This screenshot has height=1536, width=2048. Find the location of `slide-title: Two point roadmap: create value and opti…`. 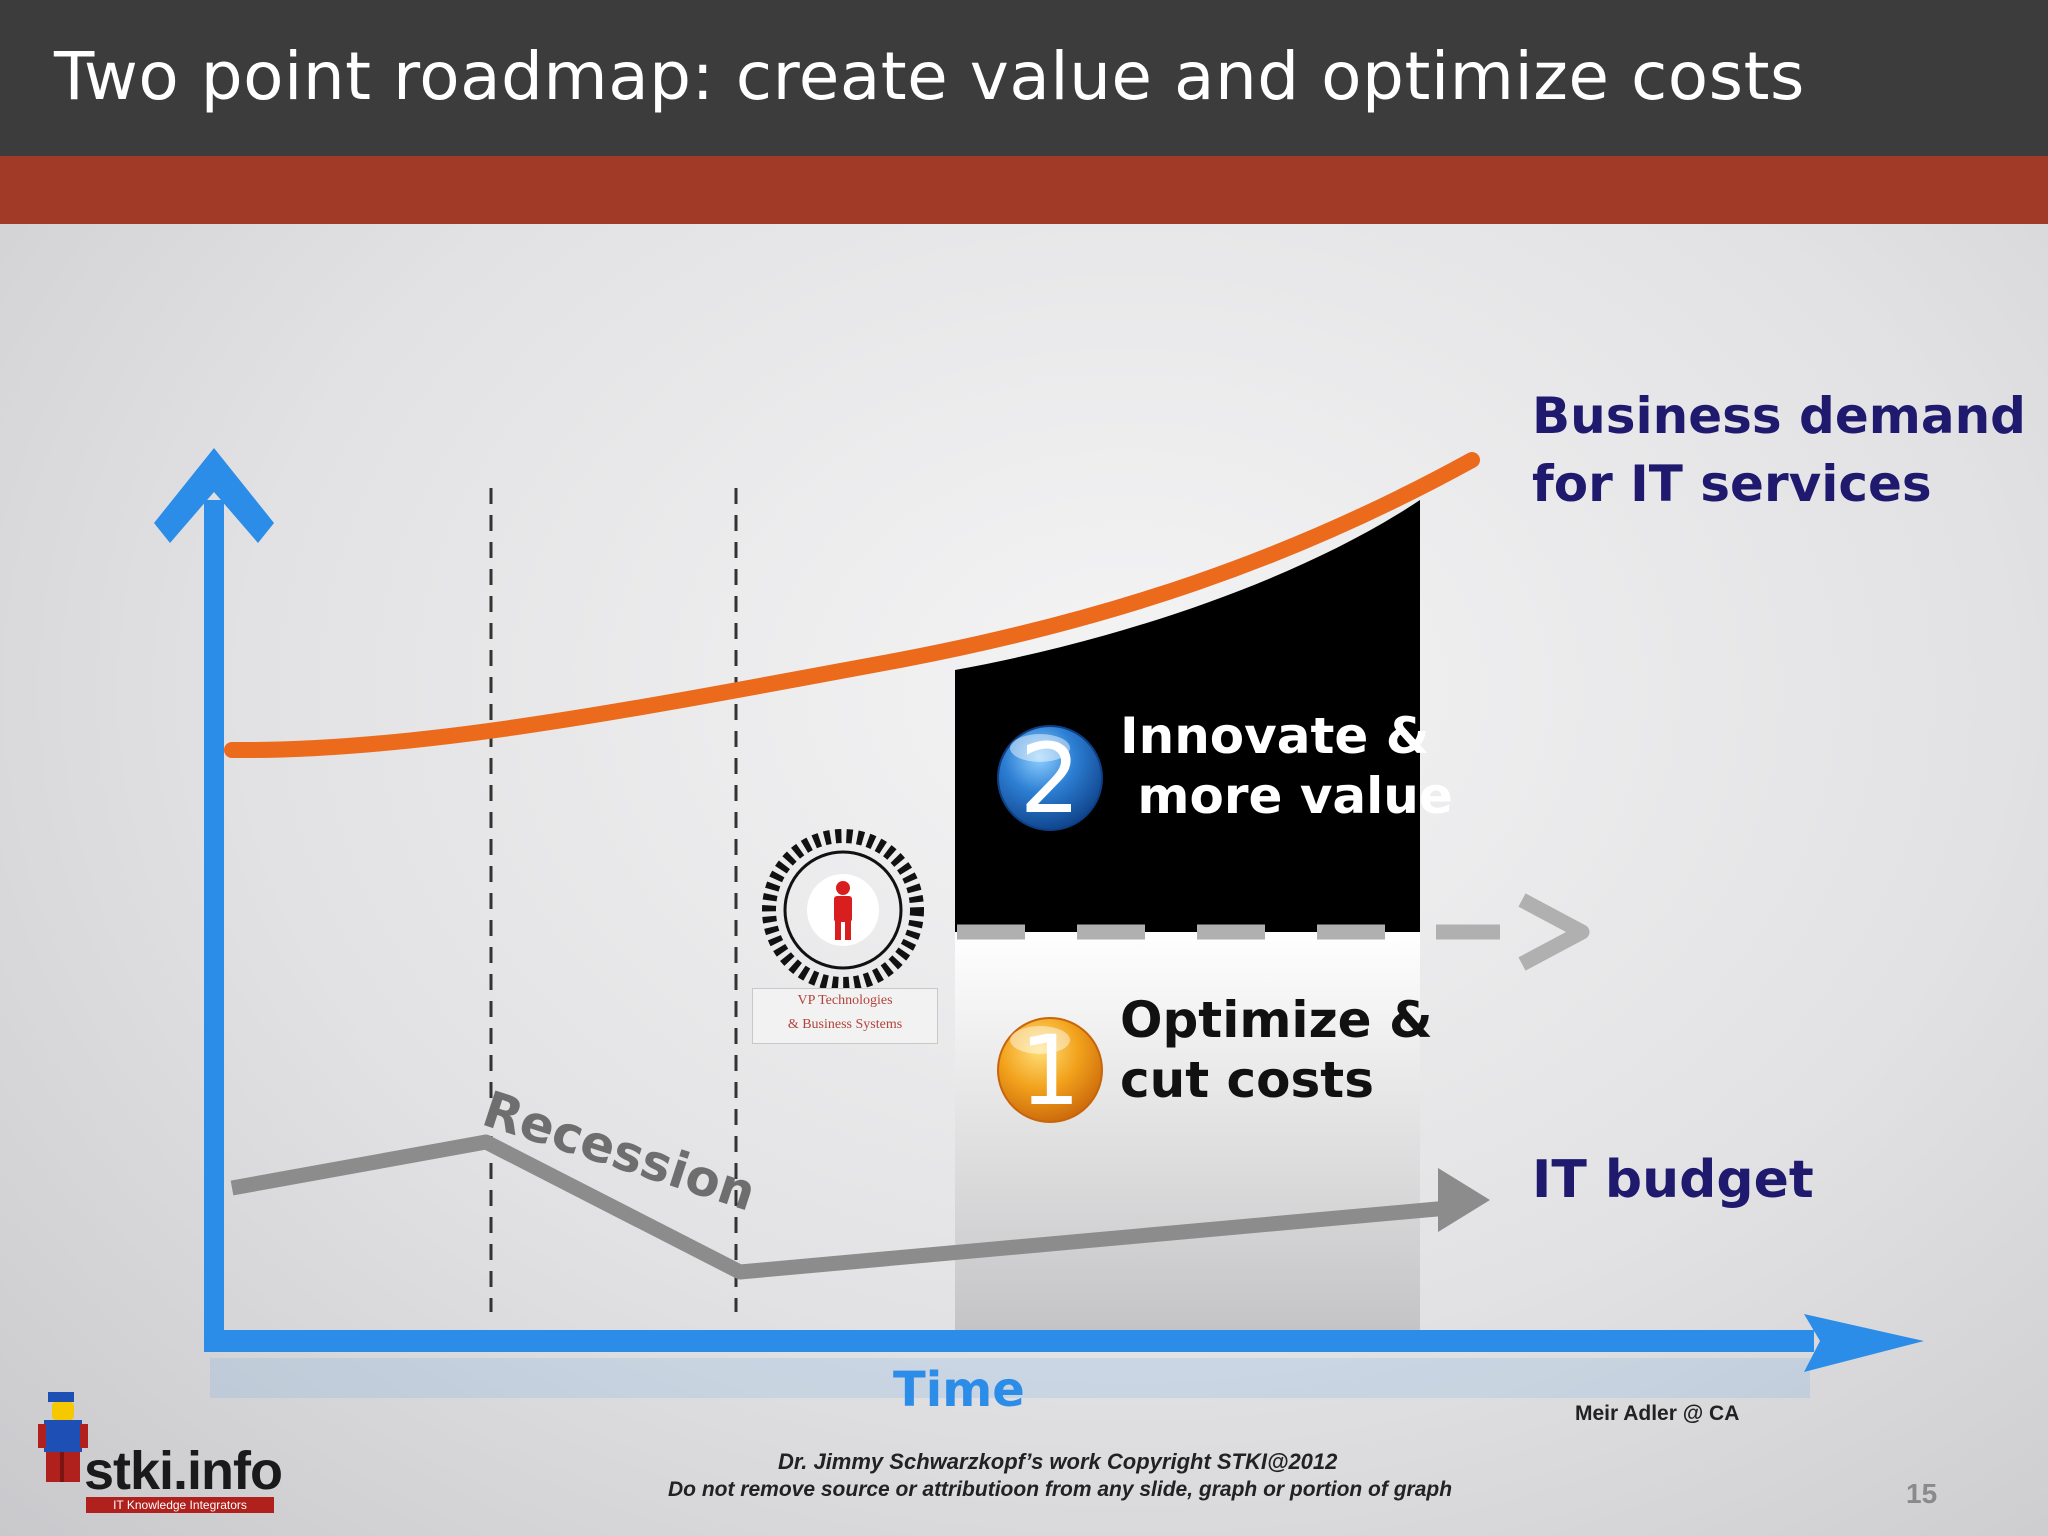

slide-title: Two point roadmap: create value and opti… is located at coordinates (929, 76).